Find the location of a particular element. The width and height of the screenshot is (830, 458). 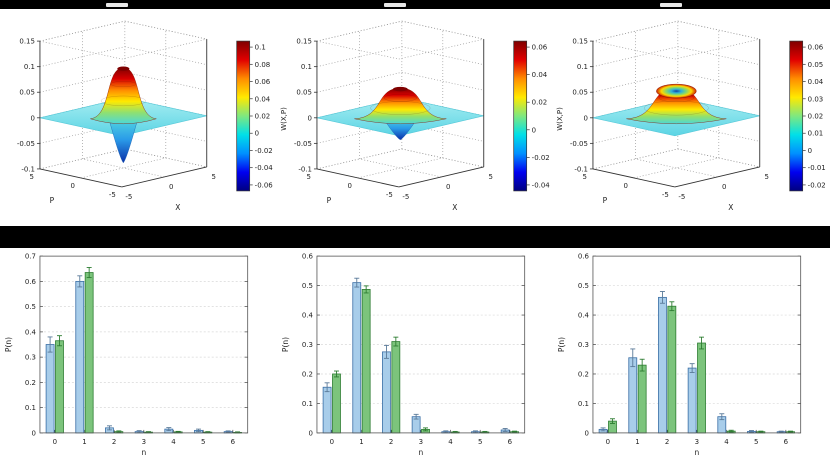

photon-histogram-1-canvas: 0 0.1 0.2 0.3 0.4 0.5 0.6 0.7 0 1 2 3 4 5 6 n P(n) is located at coordinates (126, 355).